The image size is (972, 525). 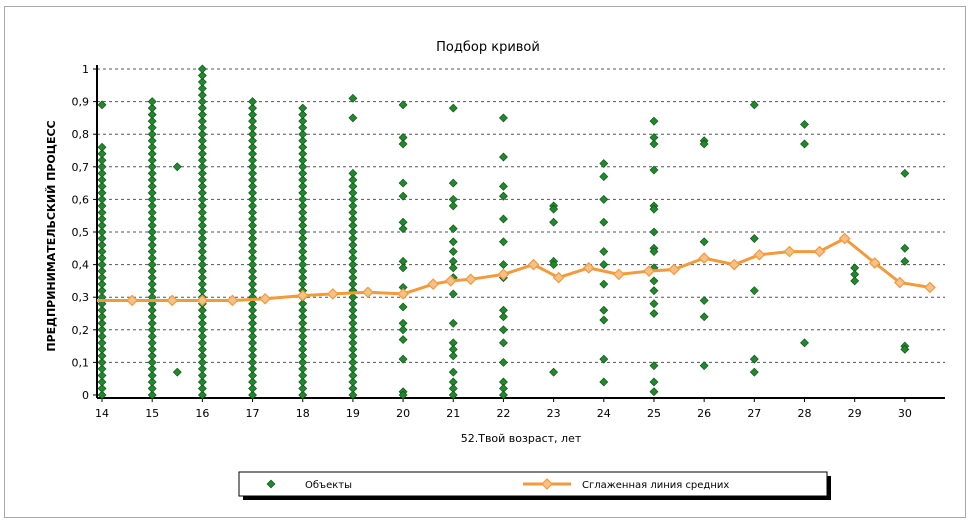 I want to click on y-tick-label: 1, so click(x=85, y=69).